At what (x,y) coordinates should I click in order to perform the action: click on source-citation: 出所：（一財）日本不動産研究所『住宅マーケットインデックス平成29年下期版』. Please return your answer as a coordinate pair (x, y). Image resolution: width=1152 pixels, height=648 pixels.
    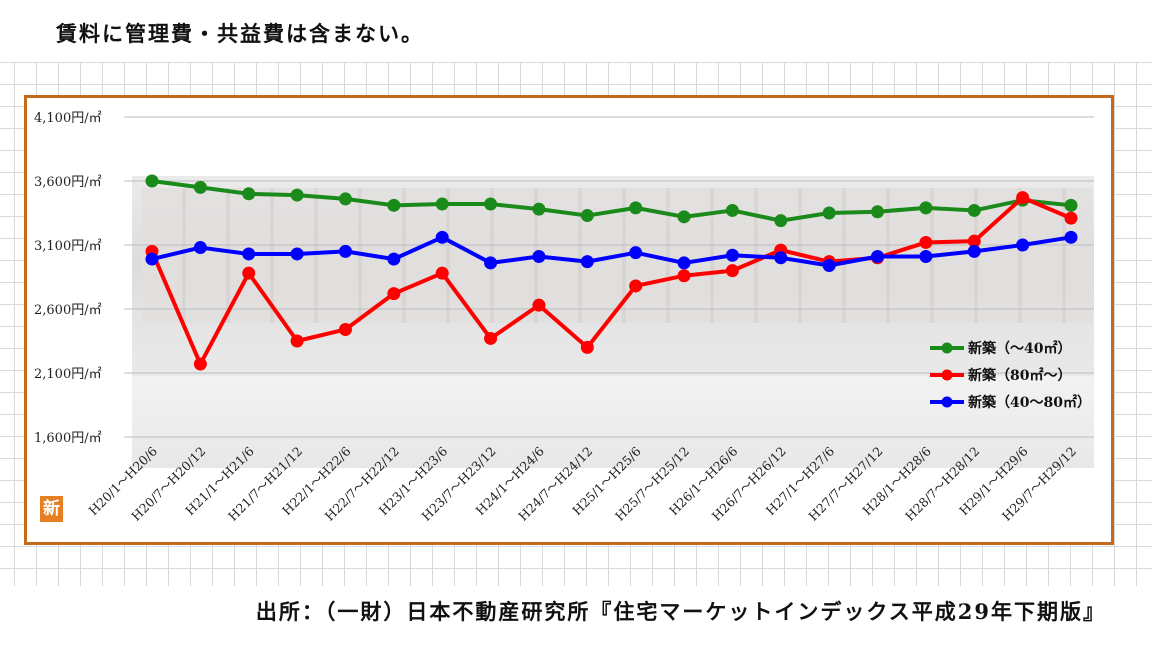
    Looking at the image, I should click on (680, 611).